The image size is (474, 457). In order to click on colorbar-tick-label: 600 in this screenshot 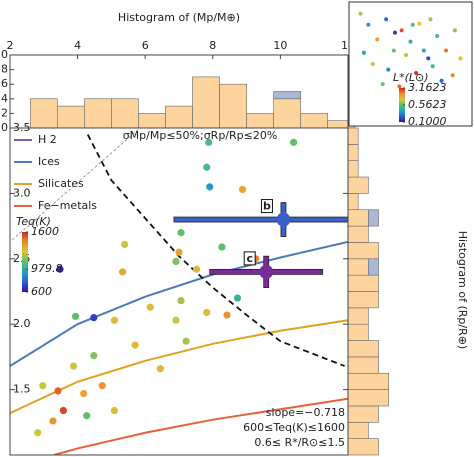, I will do `click(41, 291)`.